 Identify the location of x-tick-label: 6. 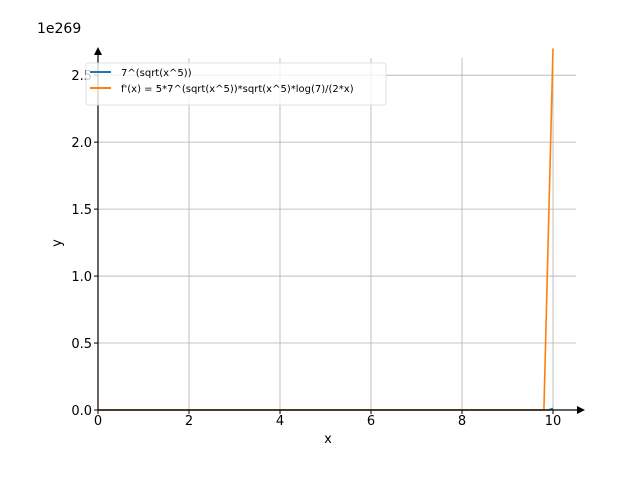
(371, 421).